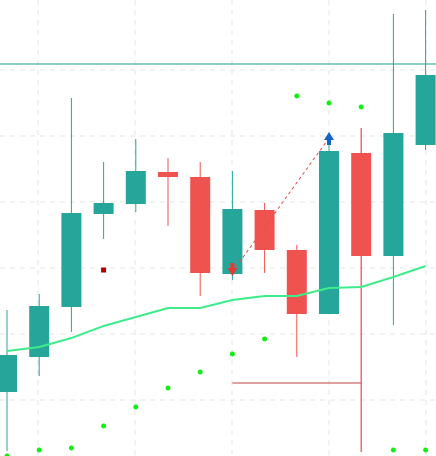 The image size is (436, 456). Describe the element at coordinates (329, 136) in the screenshot. I see `buy-arrow-up-icon` at that location.